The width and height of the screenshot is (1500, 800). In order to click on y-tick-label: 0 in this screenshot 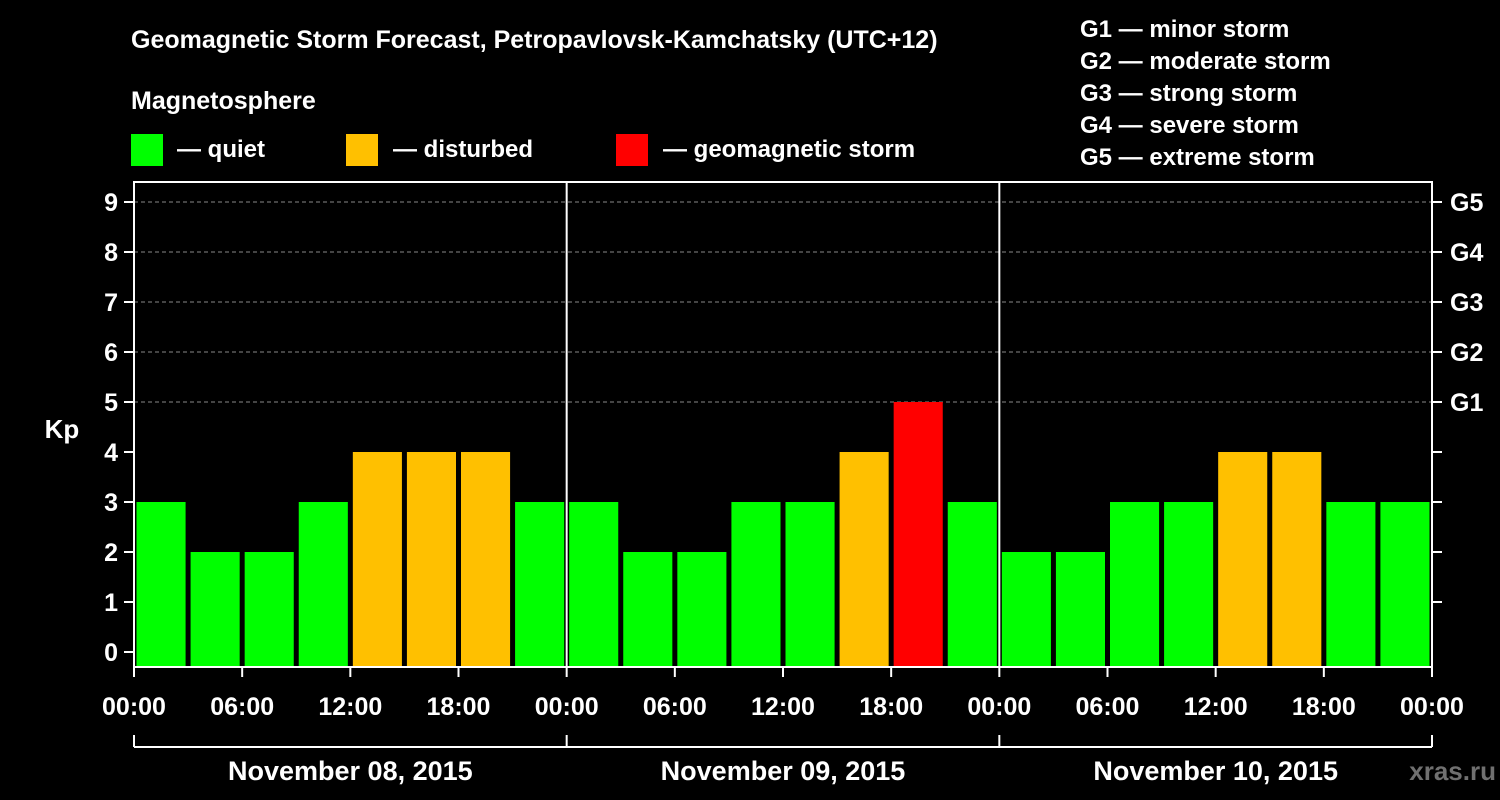, I will do `click(111, 653)`.